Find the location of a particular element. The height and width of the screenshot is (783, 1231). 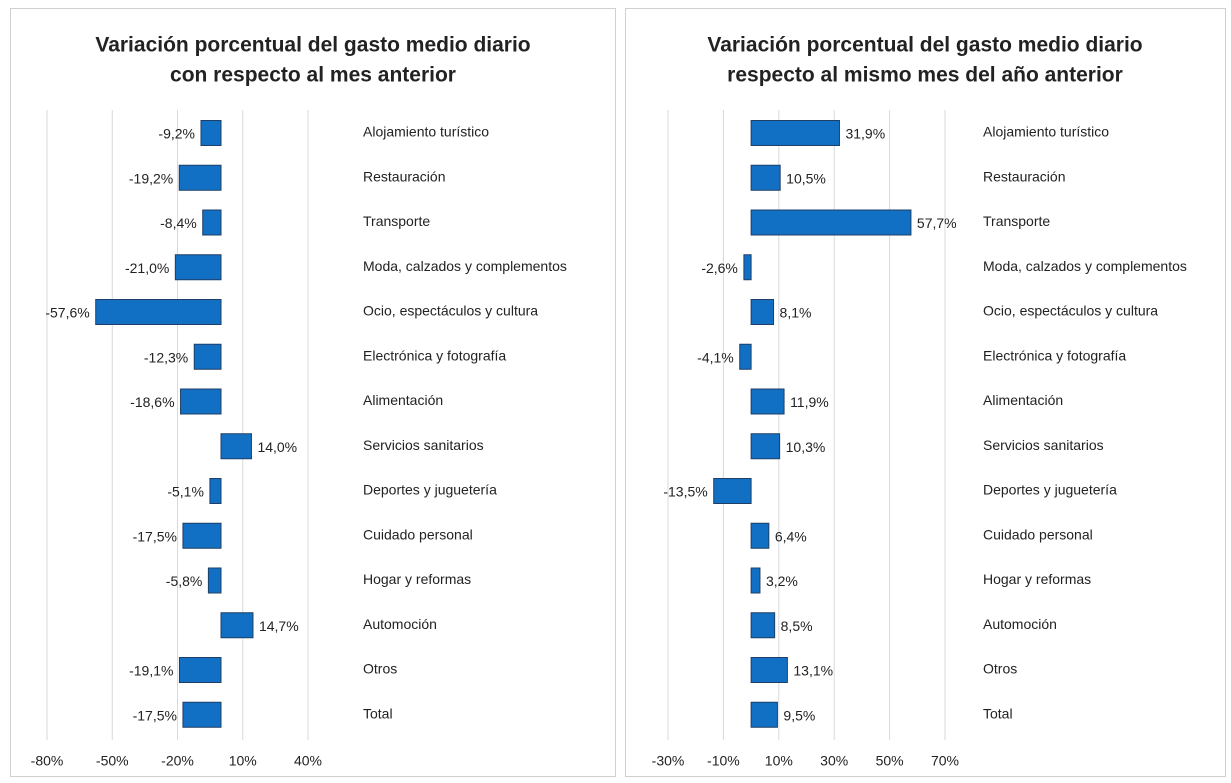

chart-title: respecto al mismo mes del año anterior is located at coordinates (925, 75).